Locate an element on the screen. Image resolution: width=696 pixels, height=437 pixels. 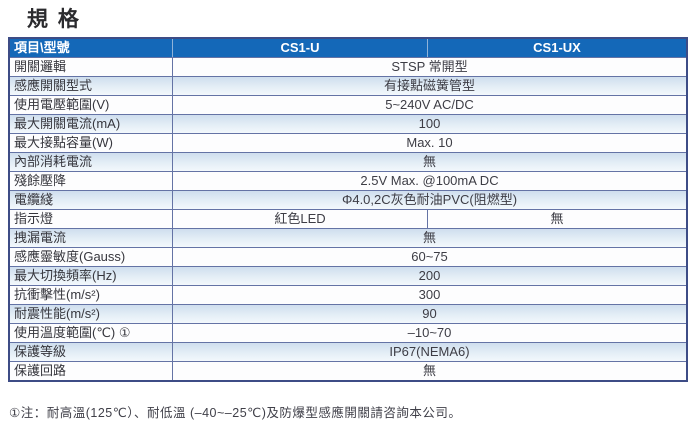
table-row-max-switch-current: 最大開關電流(mA) 100 is located at coordinates (348, 123).